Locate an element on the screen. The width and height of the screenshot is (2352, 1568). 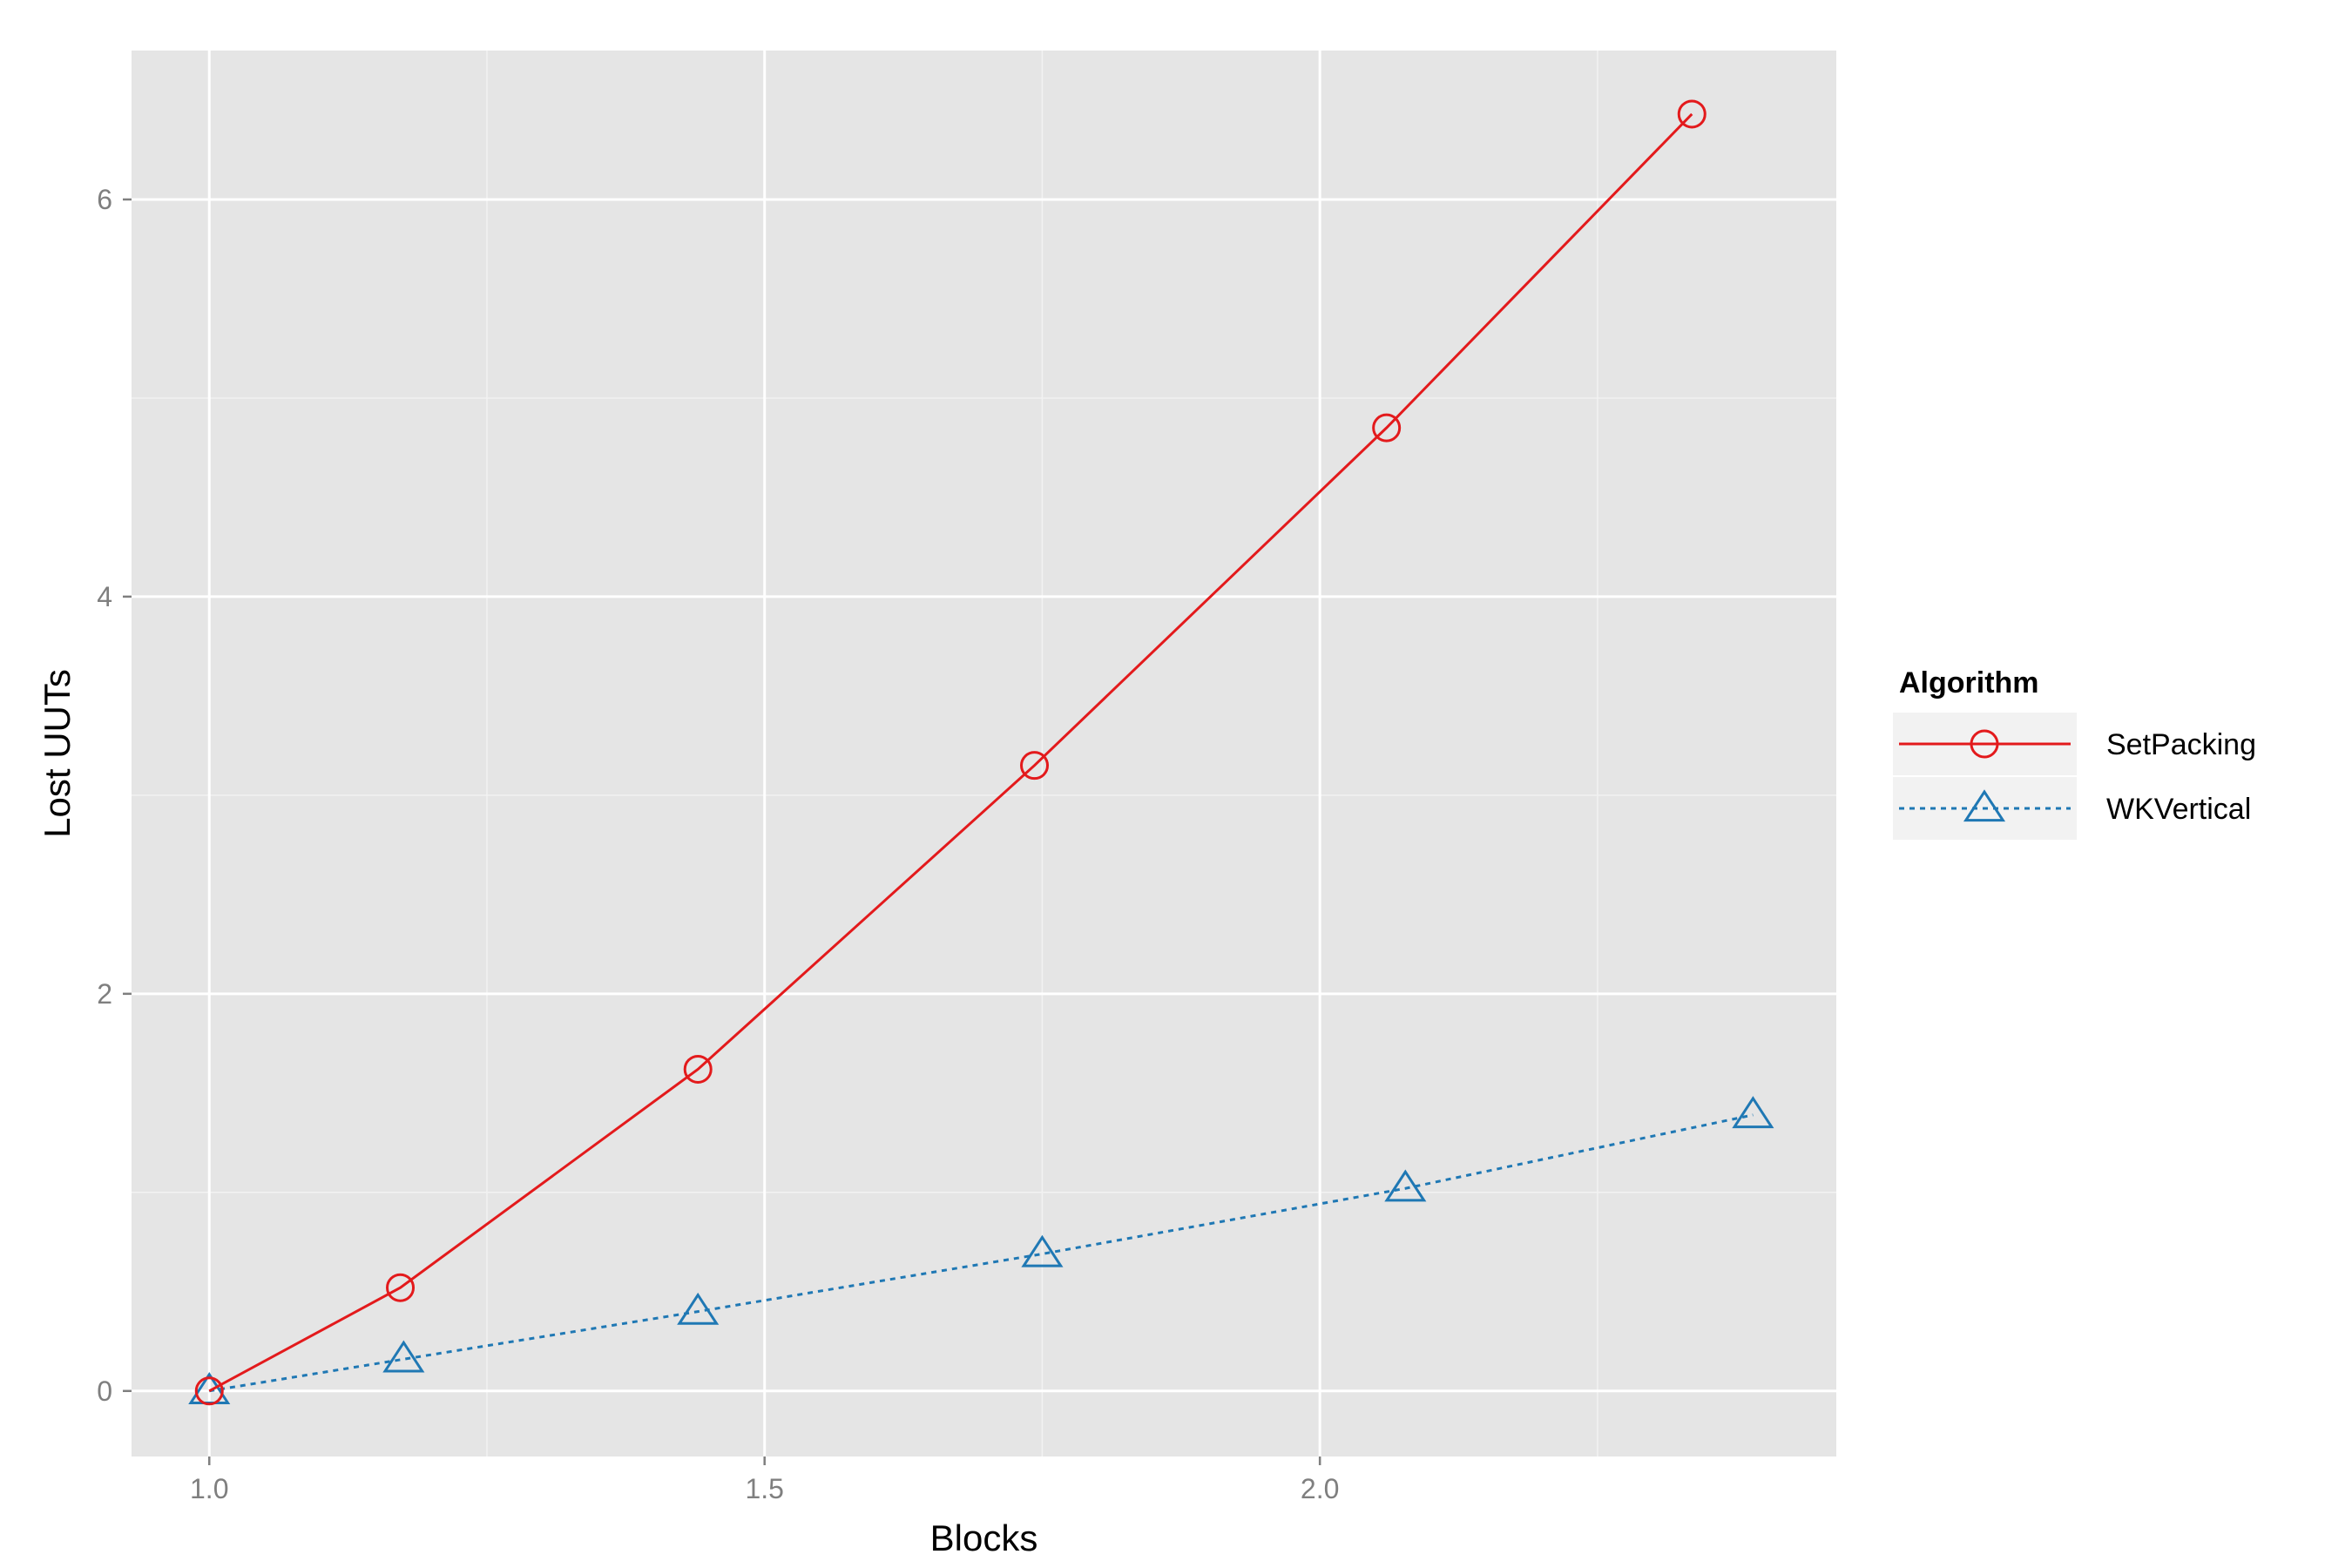
legend-marker-setpacking is located at coordinates (1984, 744).